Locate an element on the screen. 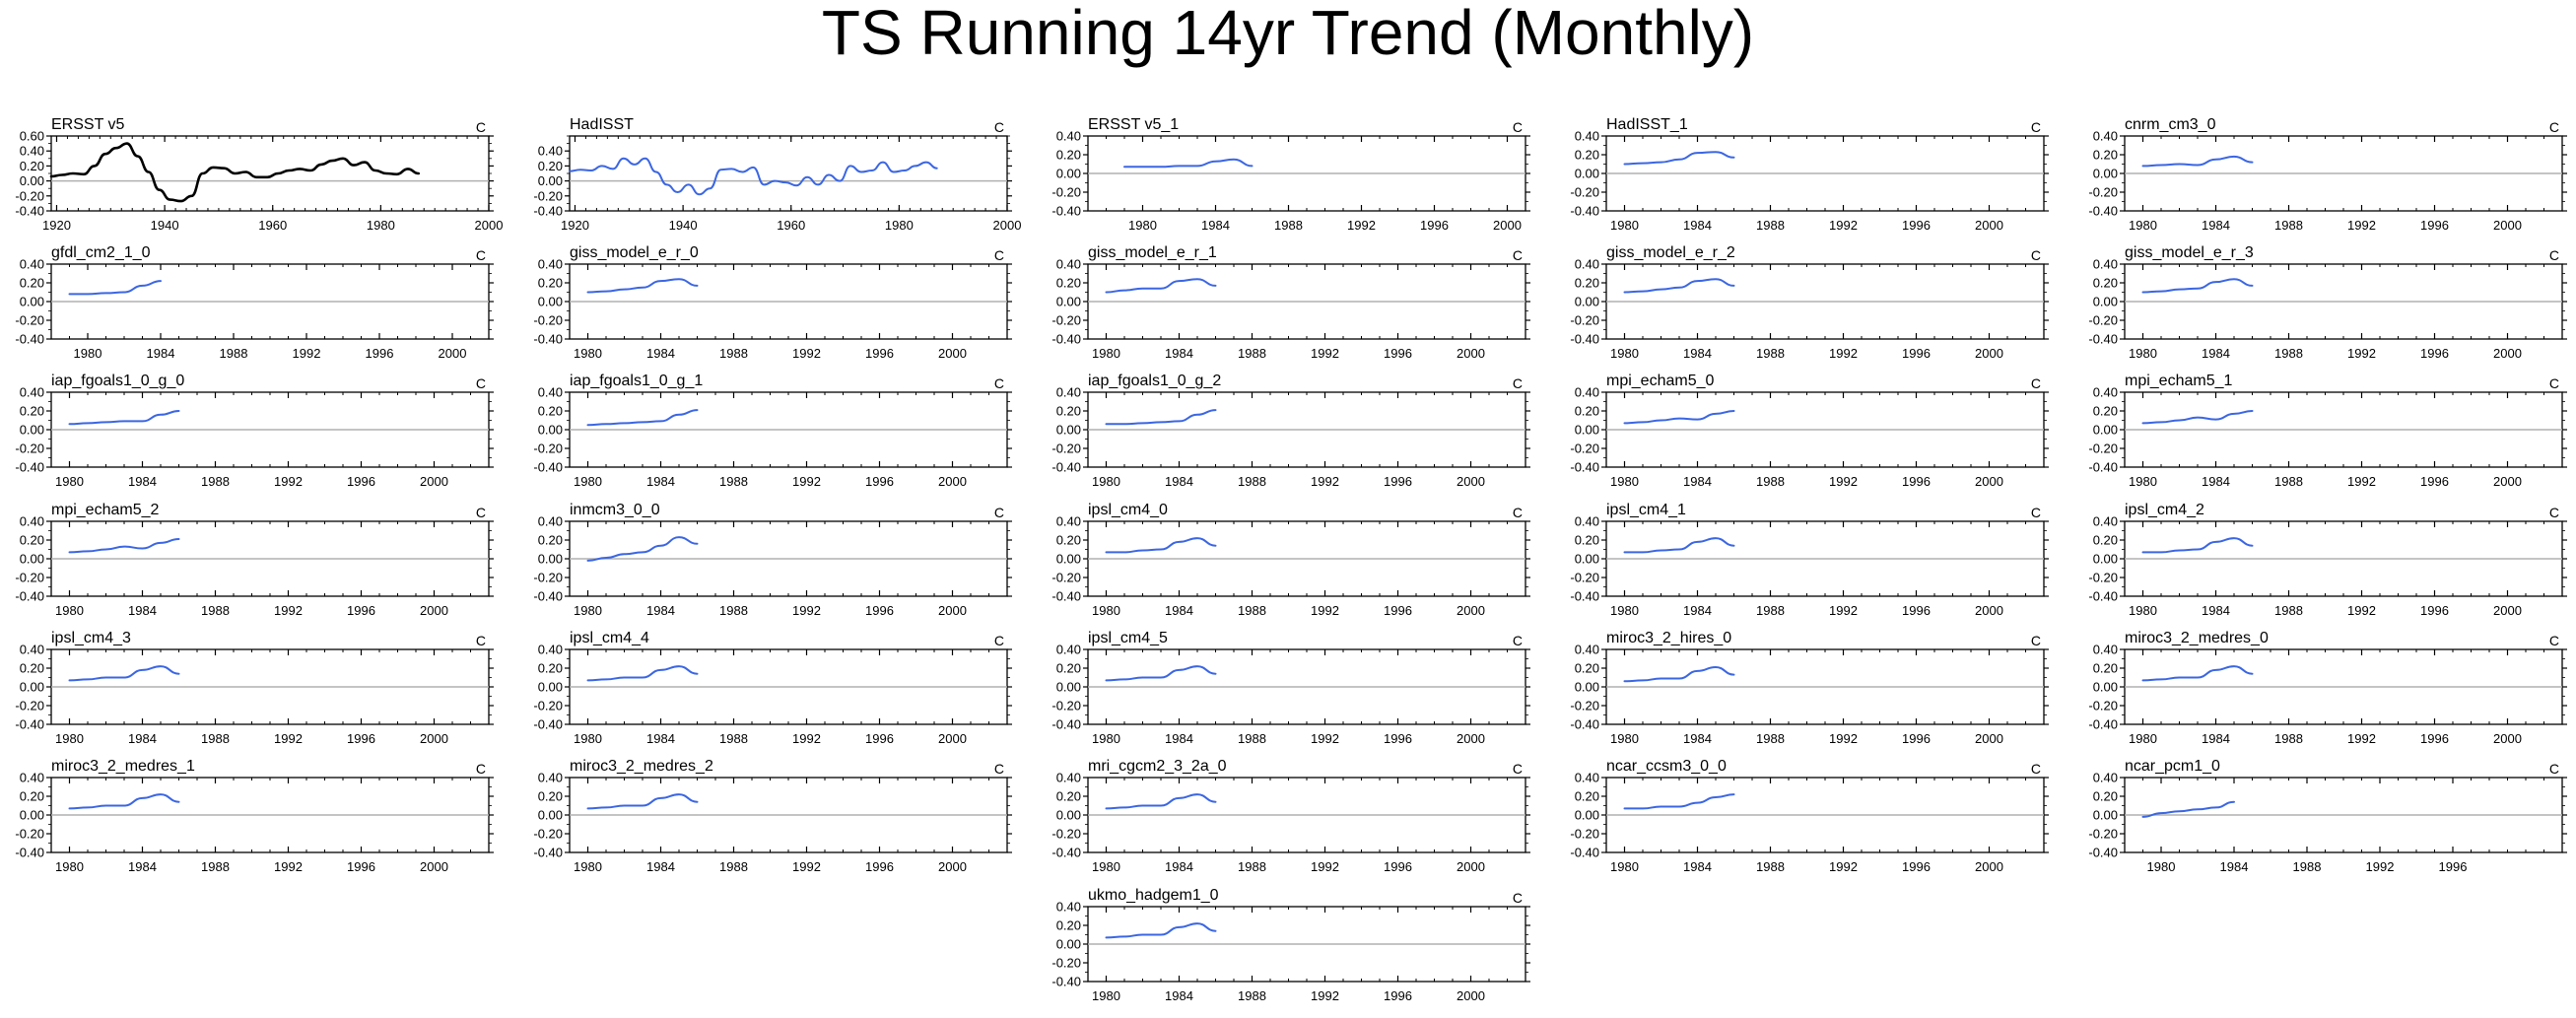 The image size is (2576, 1018). chart-title: ipsl_cm4_3 is located at coordinates (91, 638).